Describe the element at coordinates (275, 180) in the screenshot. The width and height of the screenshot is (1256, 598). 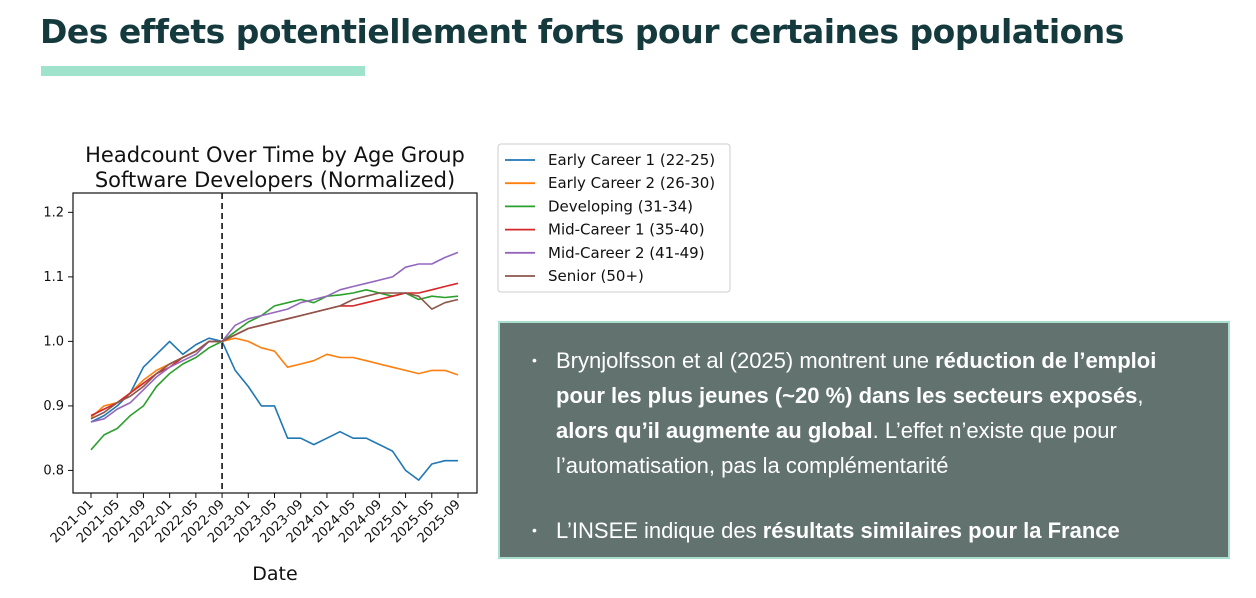
I see `chart-subtitle: Software Developers (Normalized)` at that location.